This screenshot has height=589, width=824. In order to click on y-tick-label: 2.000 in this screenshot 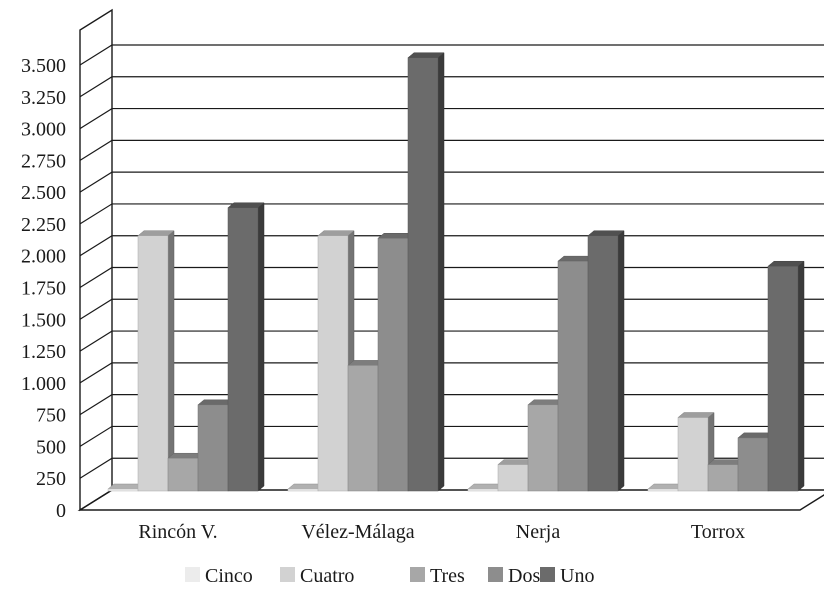, I will do `click(43, 257)`.